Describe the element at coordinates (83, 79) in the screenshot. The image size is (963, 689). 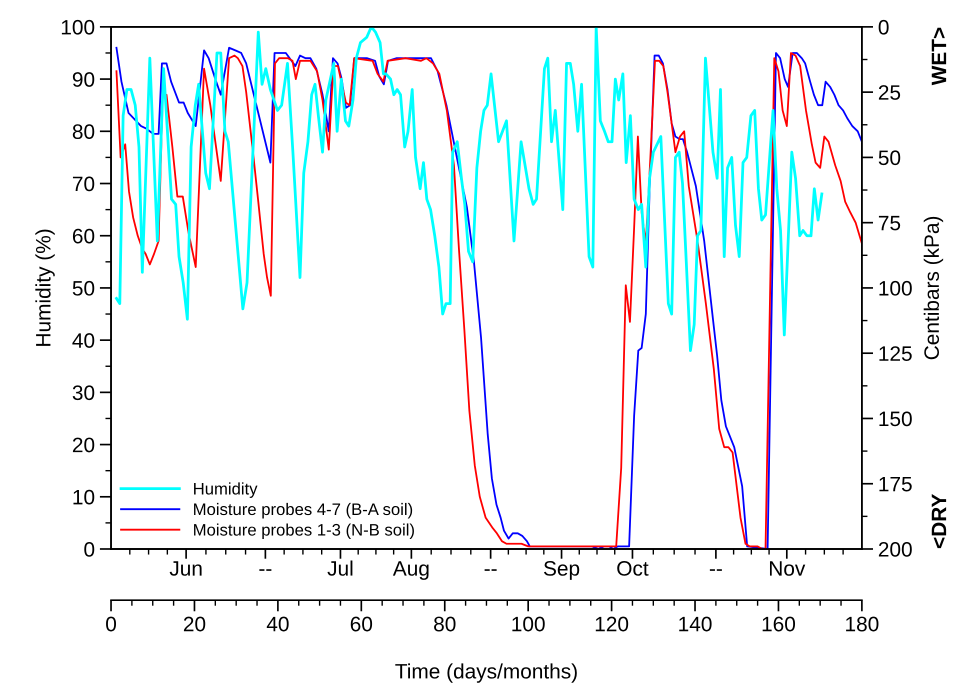
I see `y-tick-label: 90` at that location.